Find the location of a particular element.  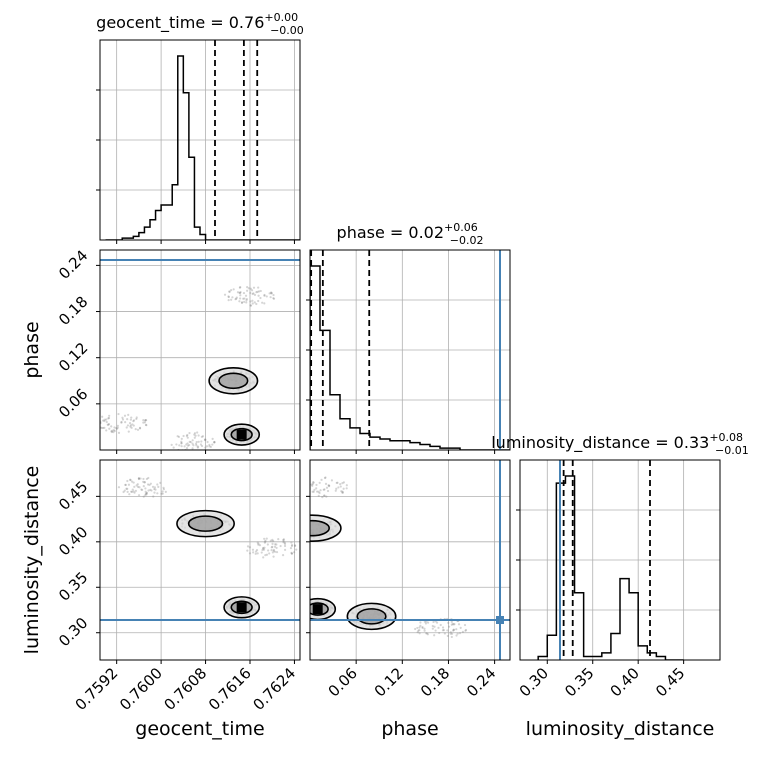

panel-frame is located at coordinates (620, 560).